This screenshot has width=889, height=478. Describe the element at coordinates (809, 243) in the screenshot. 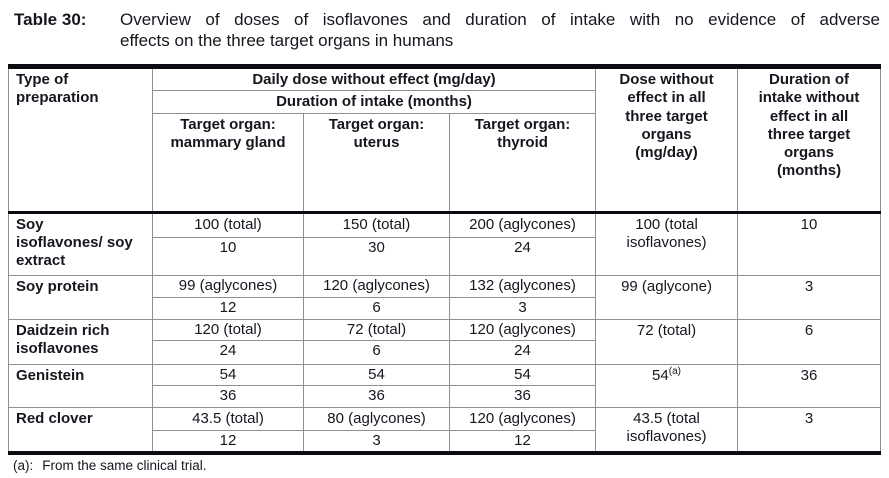

I see `all-organs-duration-cell: 10` at that location.